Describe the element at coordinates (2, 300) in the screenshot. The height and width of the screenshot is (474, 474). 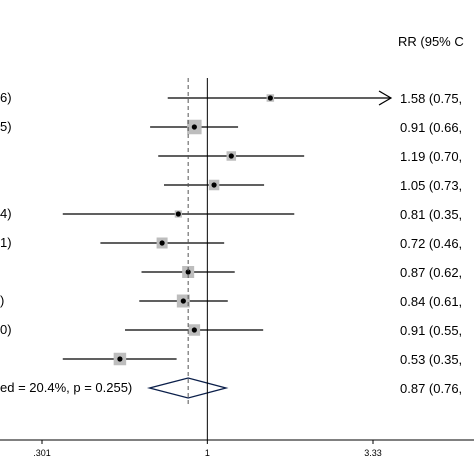
I see `study-label: )` at that location.